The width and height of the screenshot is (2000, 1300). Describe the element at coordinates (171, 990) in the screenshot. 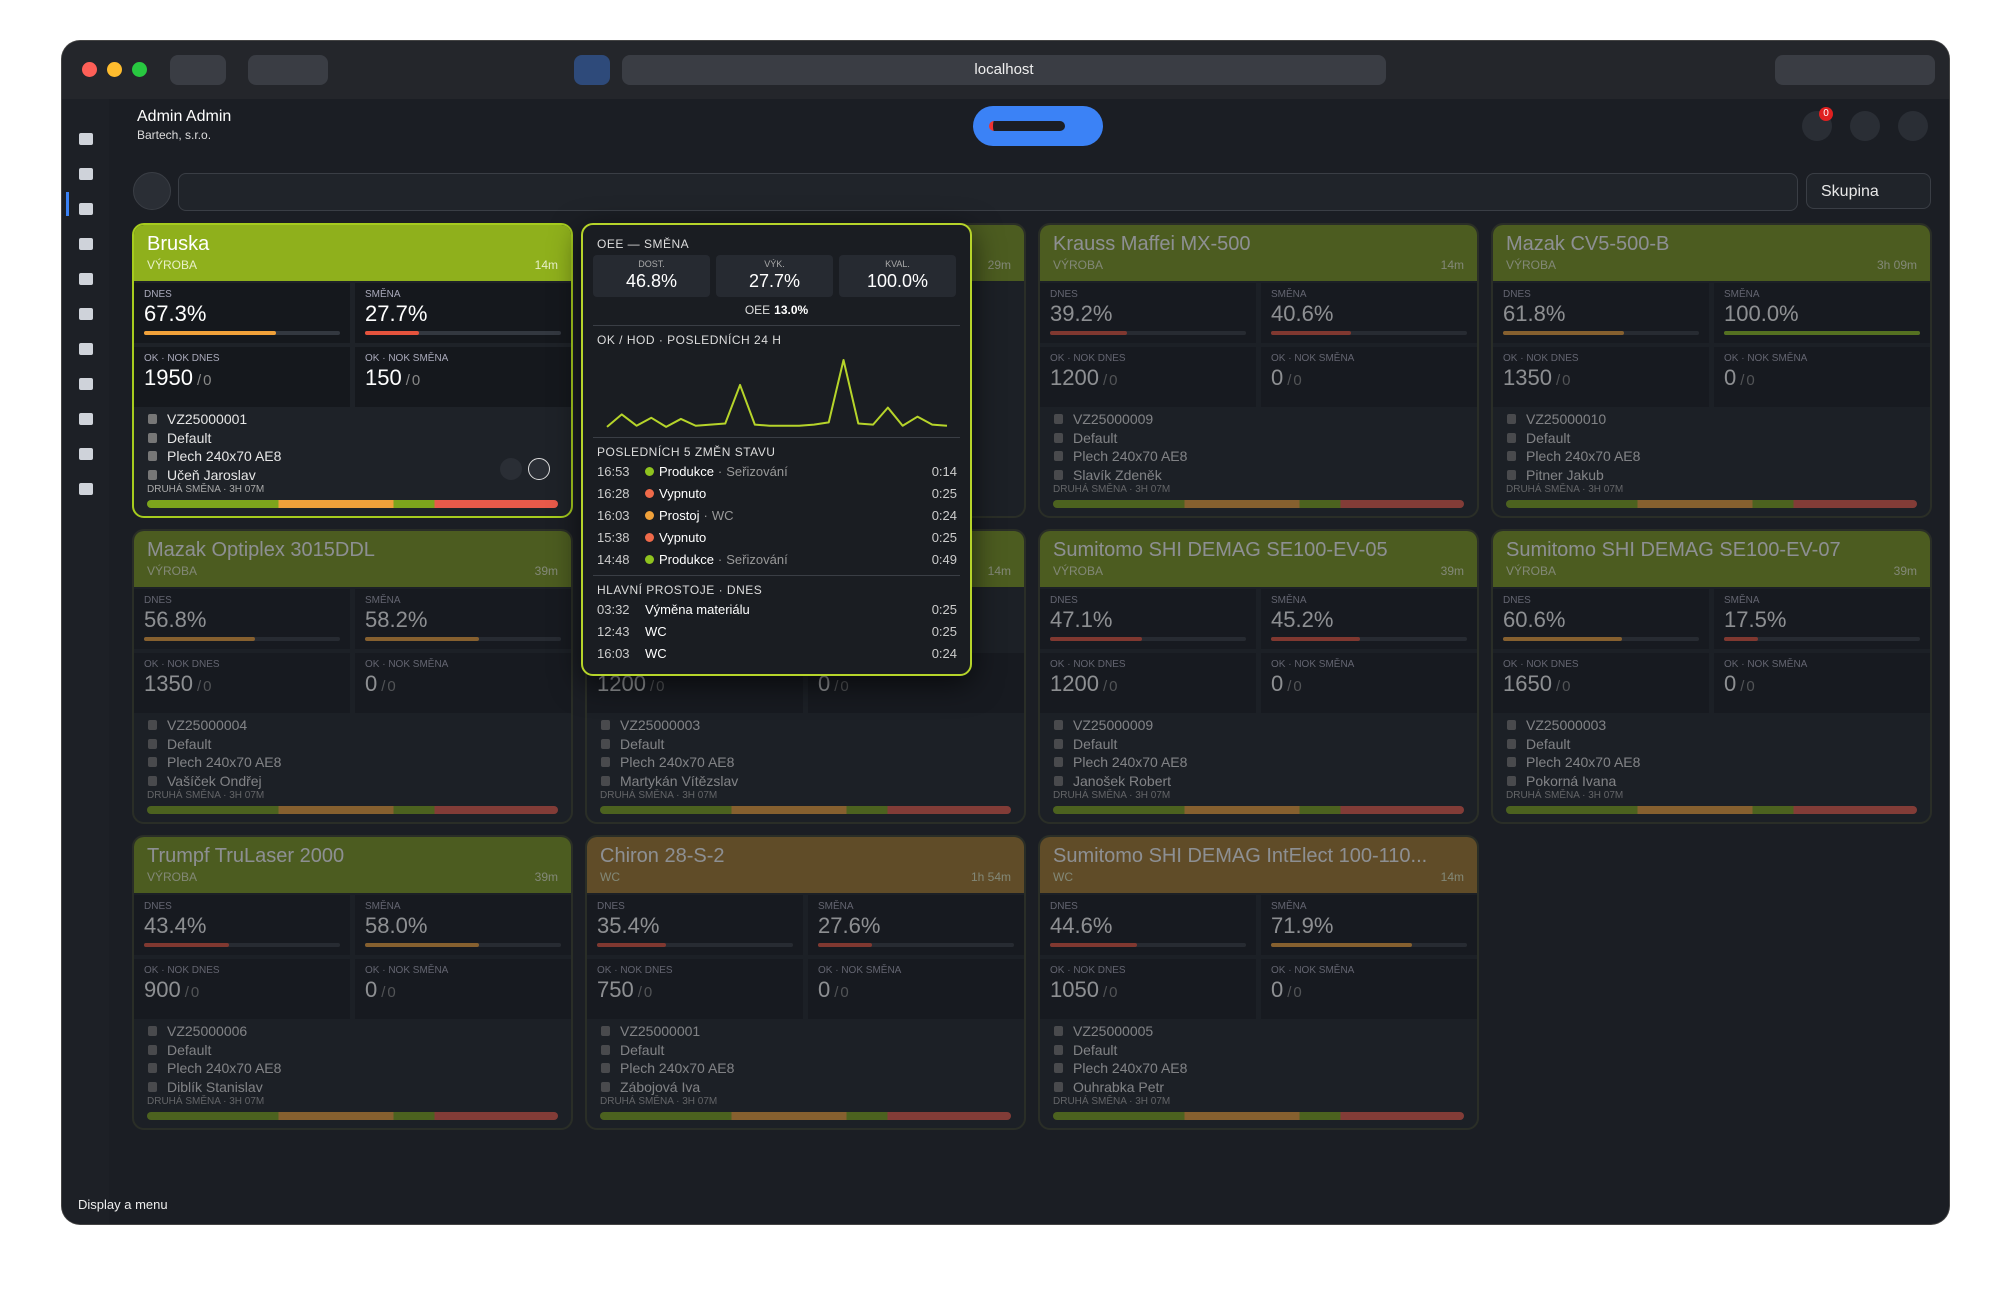

I see `count-value: 900/0` at that location.